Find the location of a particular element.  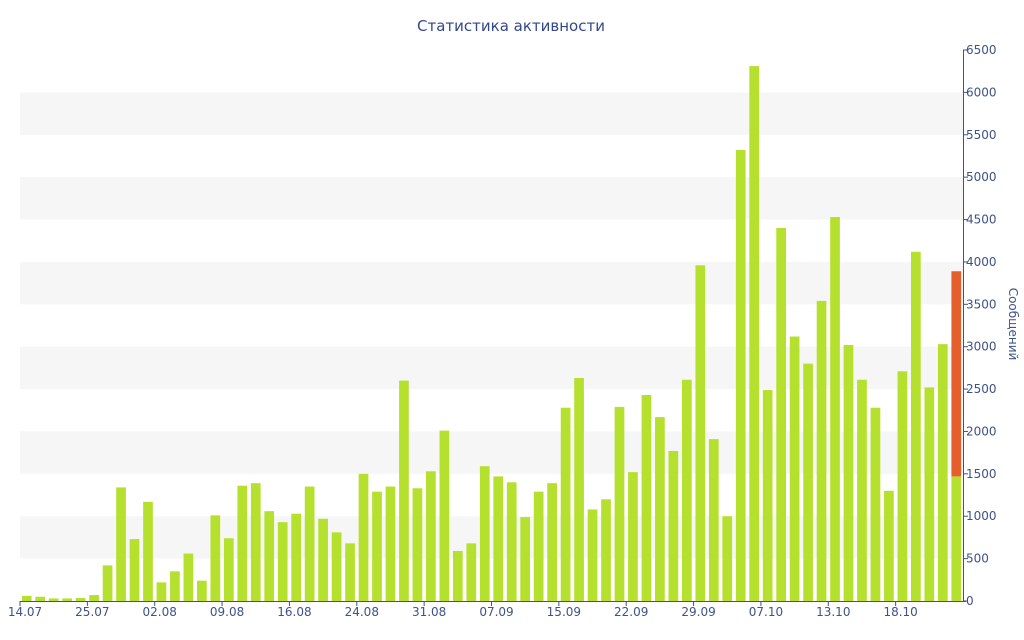

y-tick-label: 5000 is located at coordinates (981, 177).